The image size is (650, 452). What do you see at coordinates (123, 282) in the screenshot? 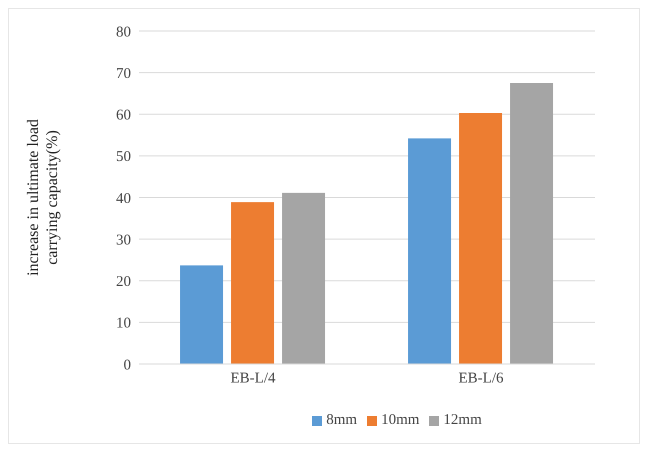
I see `y-tick-label: 20` at bounding box center [123, 282].